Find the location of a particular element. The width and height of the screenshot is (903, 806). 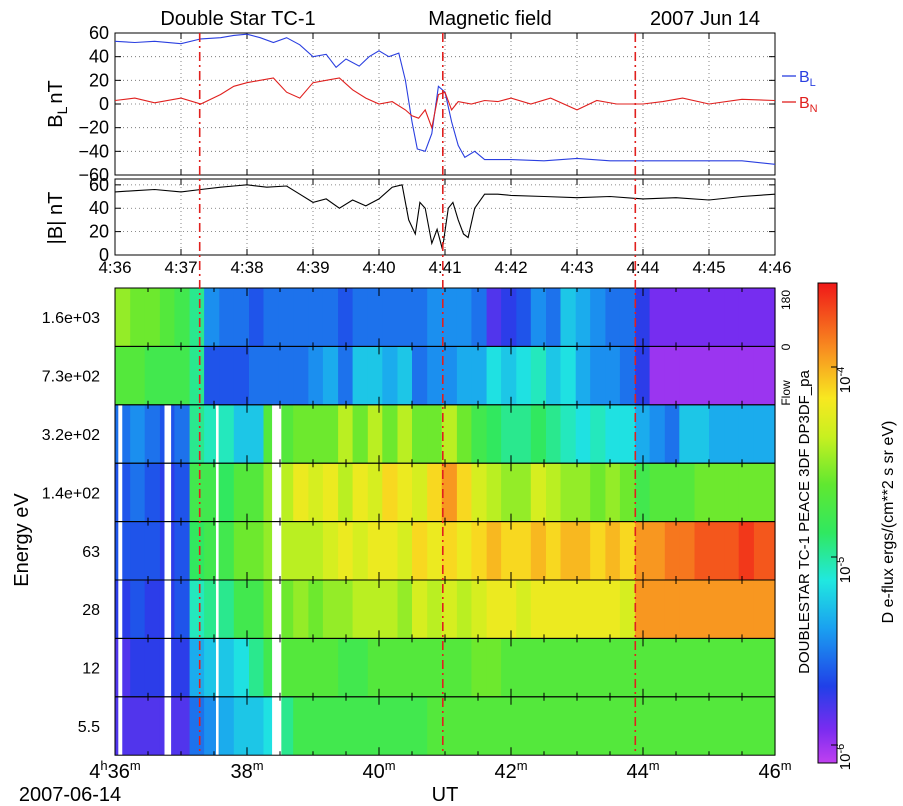

spectrogram-xtick-label: 42m is located at coordinates (510, 770).